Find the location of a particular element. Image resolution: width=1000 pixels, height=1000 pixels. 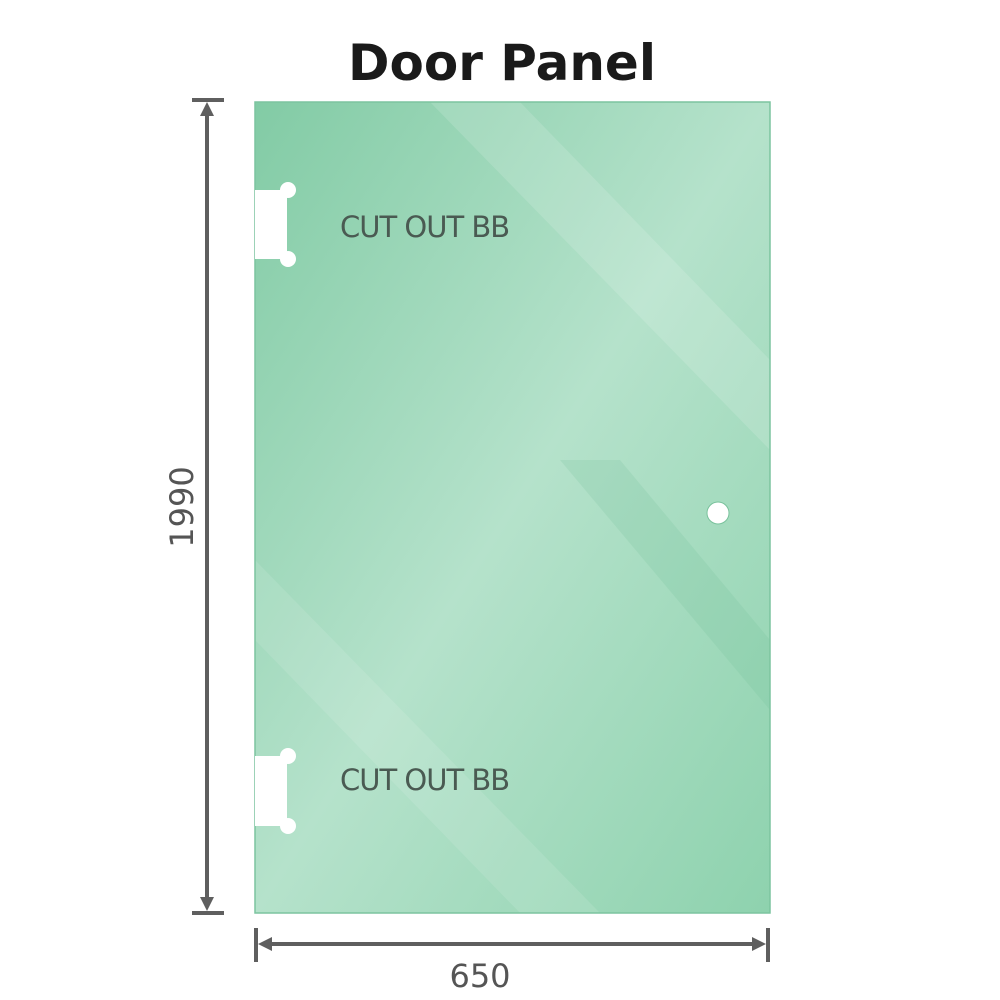

height-dimension-line is located at coordinates (208, 506).